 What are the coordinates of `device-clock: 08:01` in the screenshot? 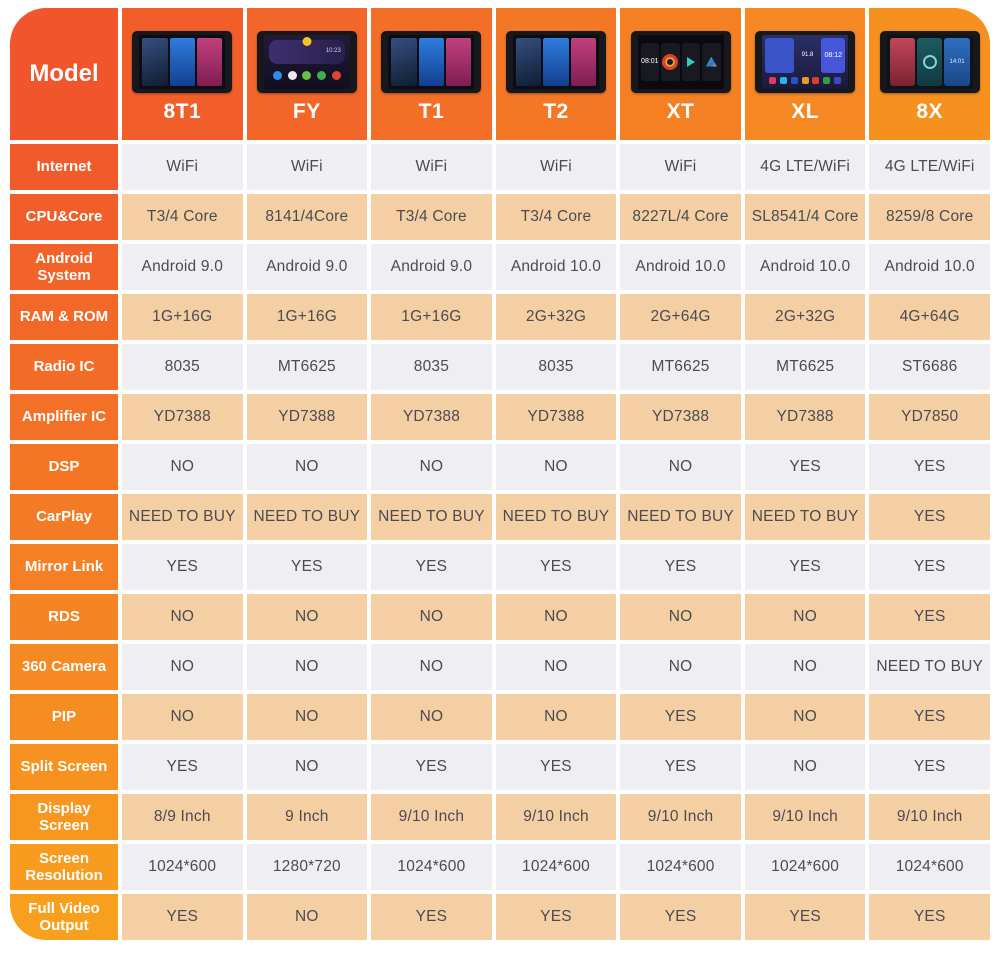 It's located at (650, 61).